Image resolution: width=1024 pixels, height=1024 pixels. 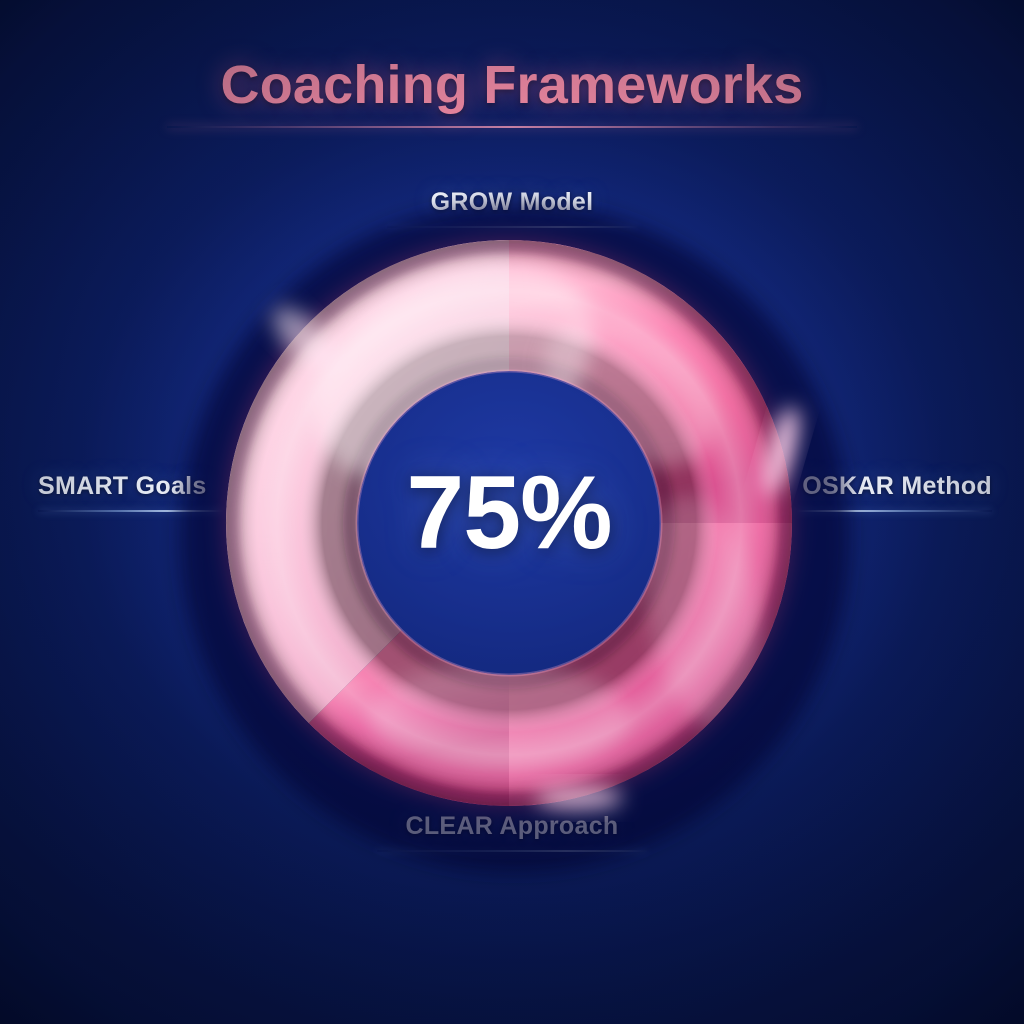 I want to click on title-block: Coaching Frameworks, so click(x=512, y=93).